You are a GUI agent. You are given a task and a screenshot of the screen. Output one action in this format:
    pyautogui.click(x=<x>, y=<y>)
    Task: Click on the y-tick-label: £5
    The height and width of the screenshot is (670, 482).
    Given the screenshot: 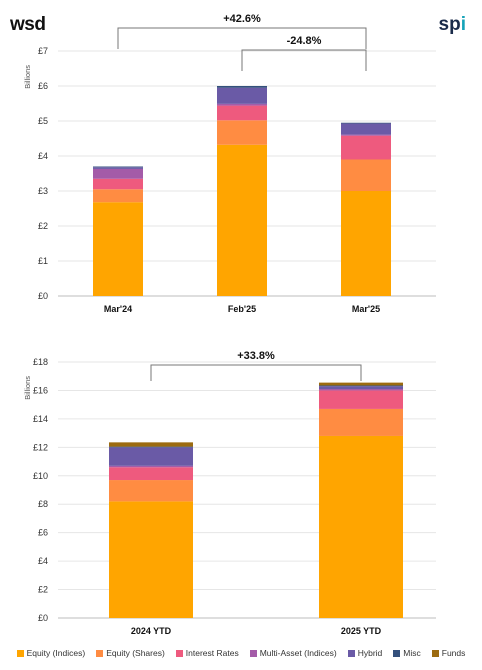 What is the action you would take?
    pyautogui.click(x=43, y=121)
    